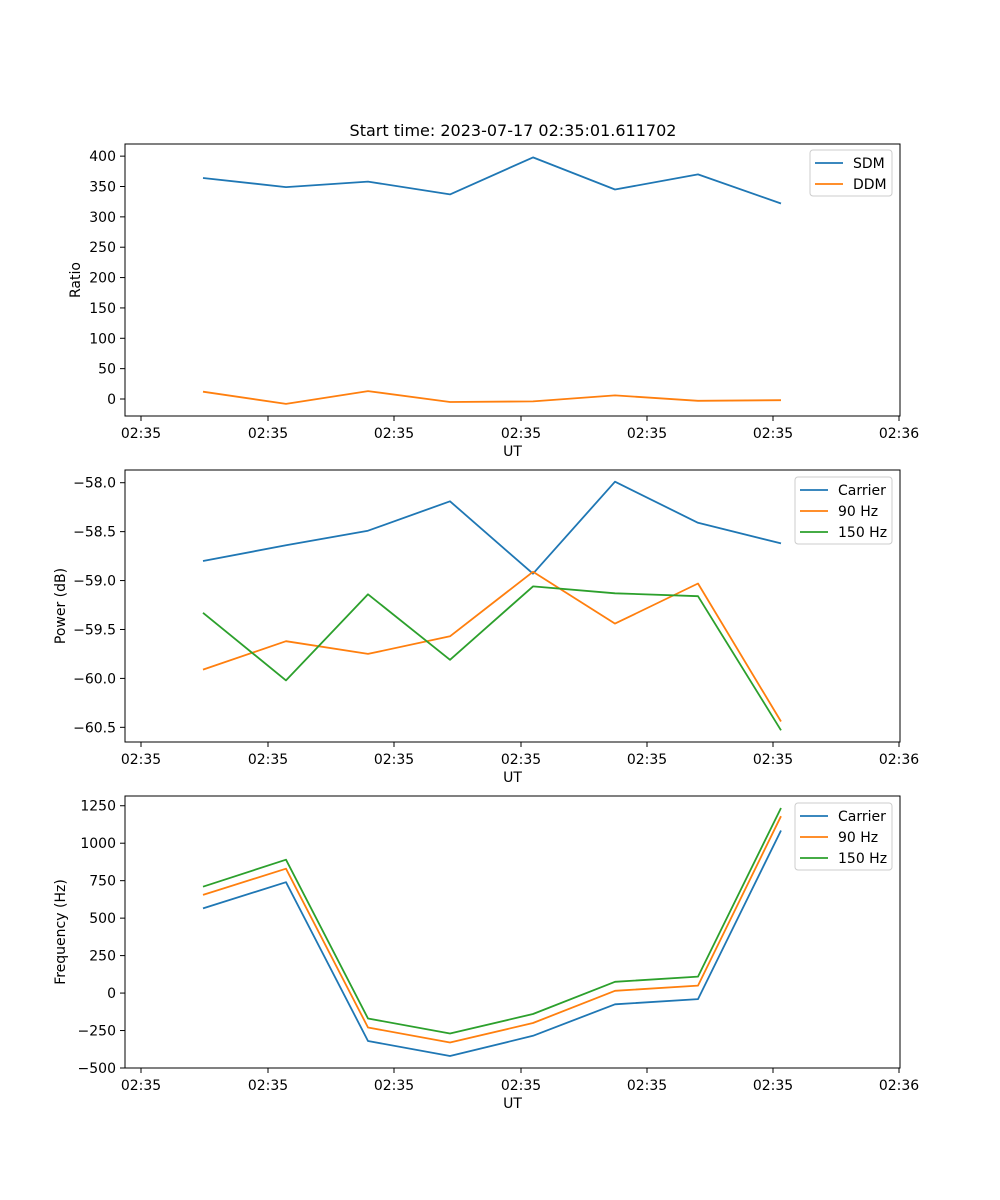  Describe the element at coordinates (102, 919) in the screenshot. I see `y-tick-label: 500` at that location.